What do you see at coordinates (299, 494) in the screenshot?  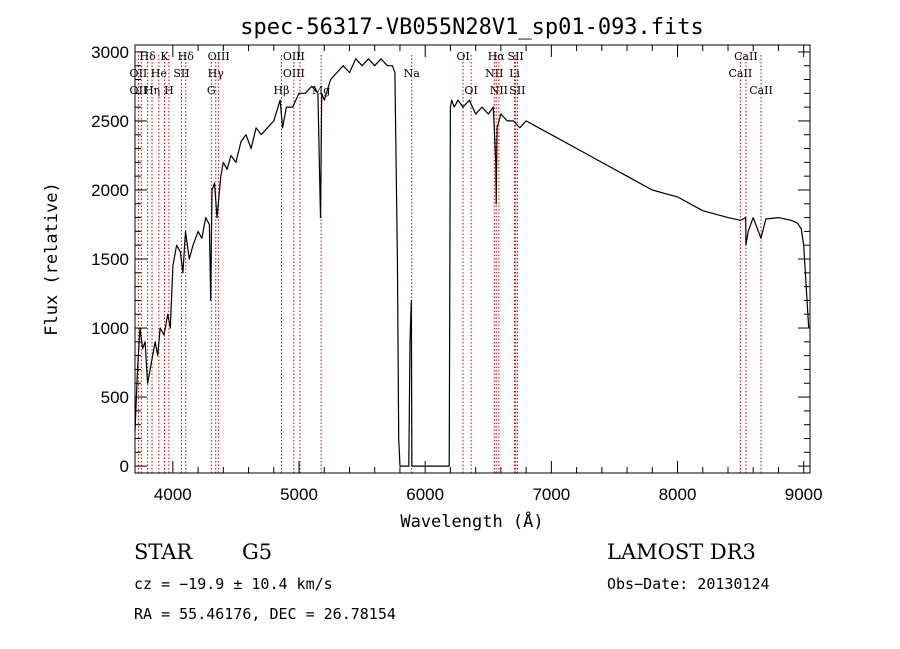 I see `x-tick-label: 5000` at bounding box center [299, 494].